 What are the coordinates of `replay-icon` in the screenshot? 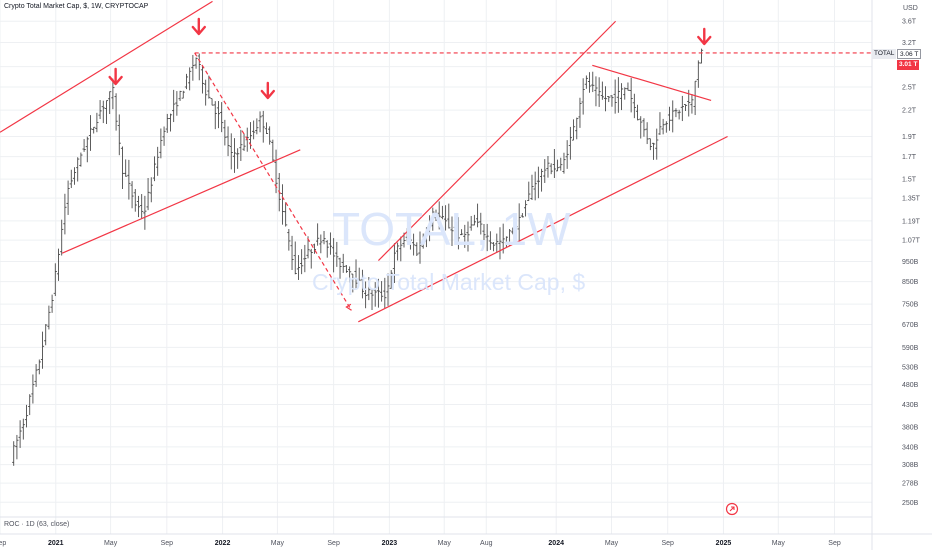 It's located at (732, 509).